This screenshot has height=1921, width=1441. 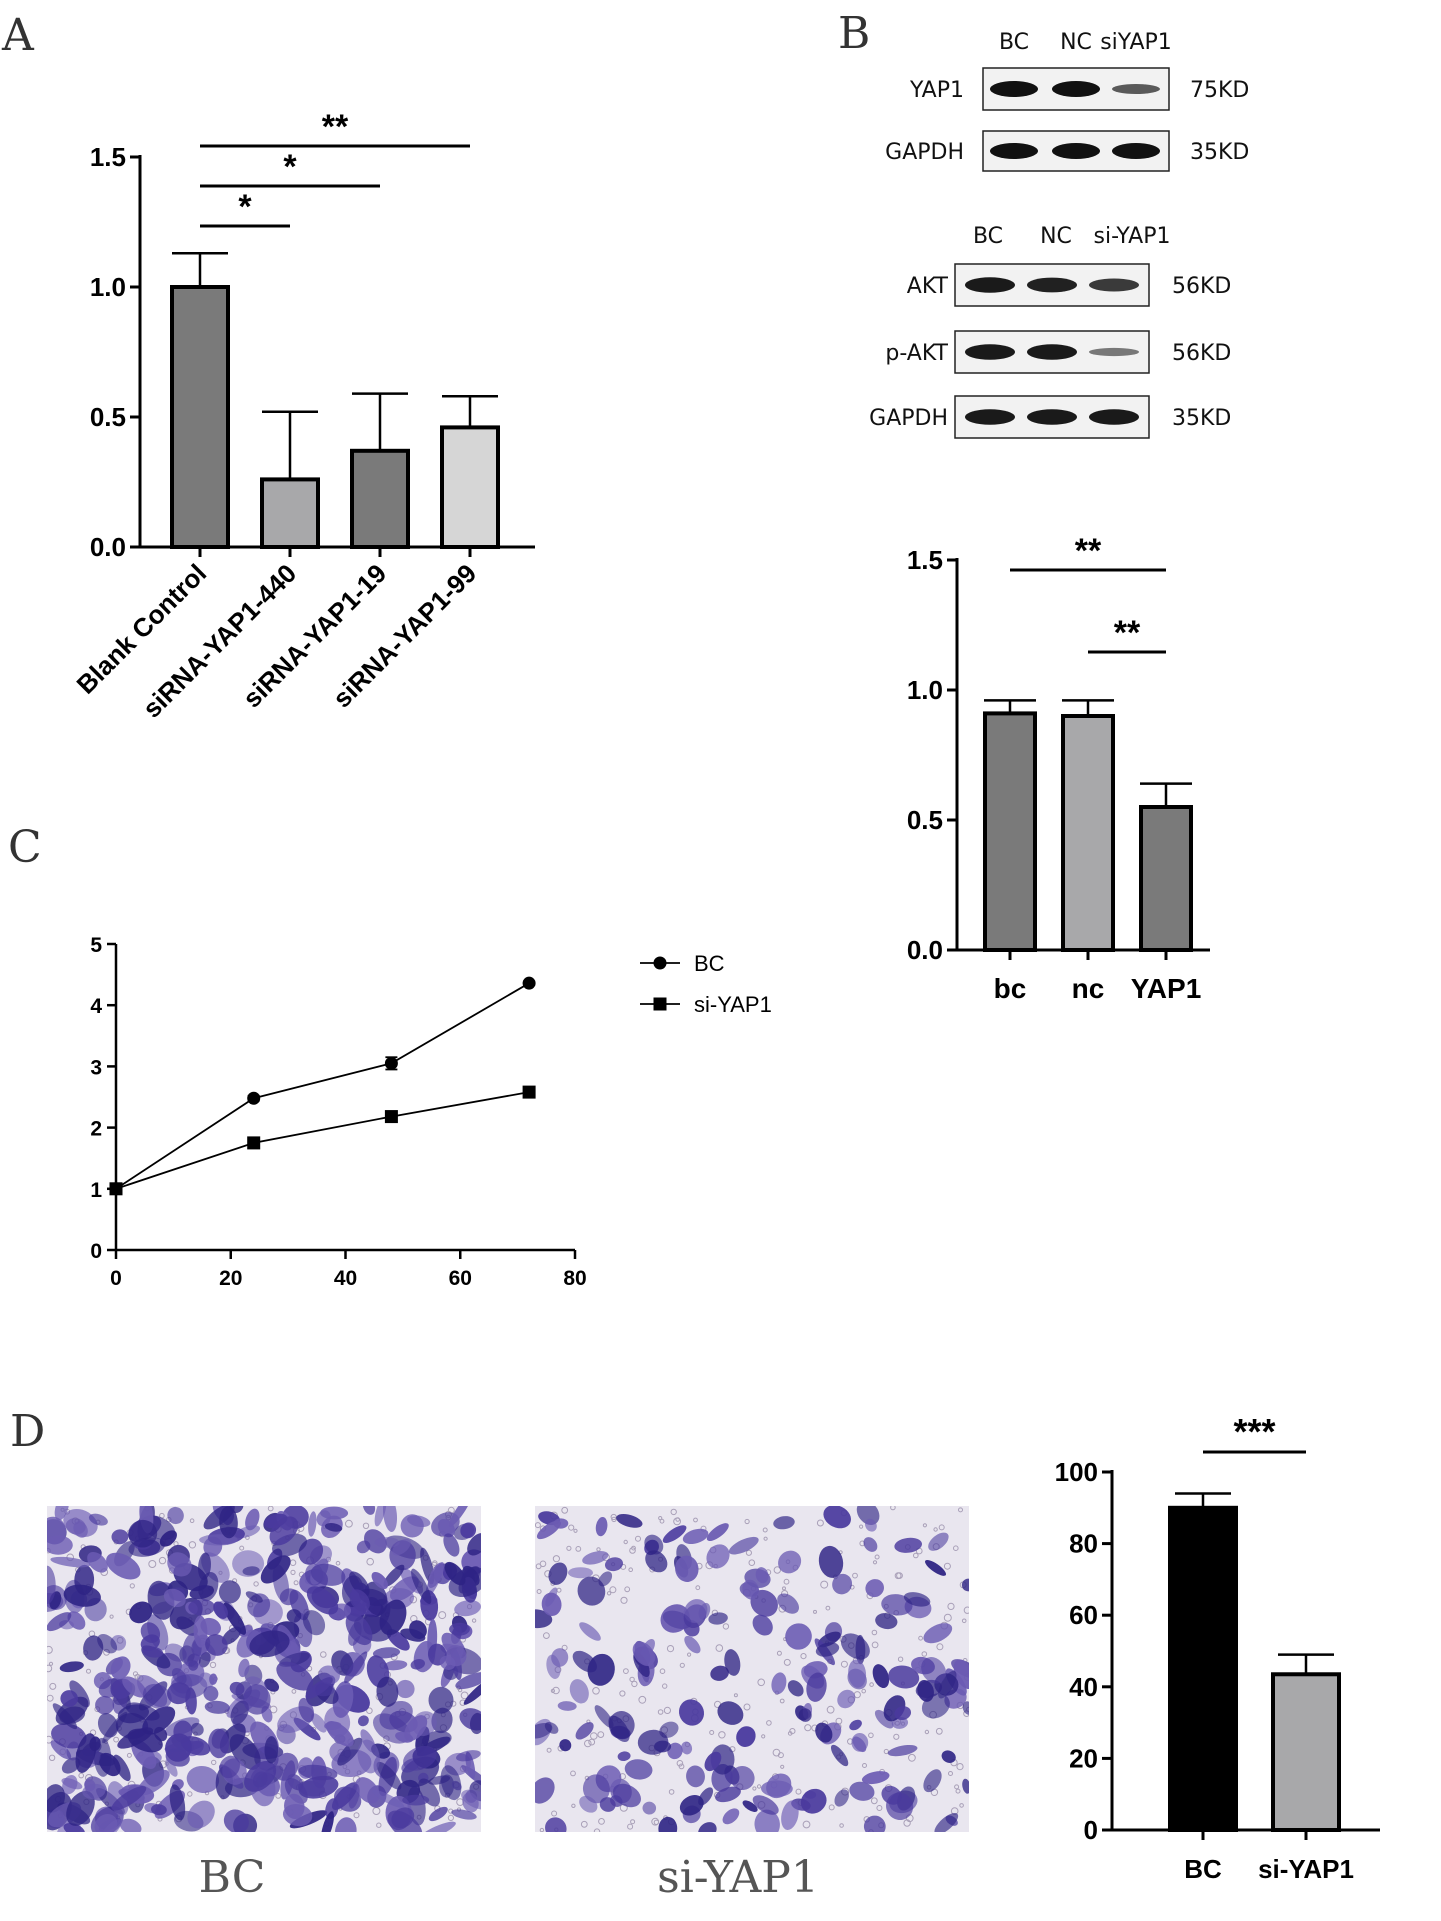 What do you see at coordinates (1088, 988) in the screenshot?
I see `x-tick-label: nc` at bounding box center [1088, 988].